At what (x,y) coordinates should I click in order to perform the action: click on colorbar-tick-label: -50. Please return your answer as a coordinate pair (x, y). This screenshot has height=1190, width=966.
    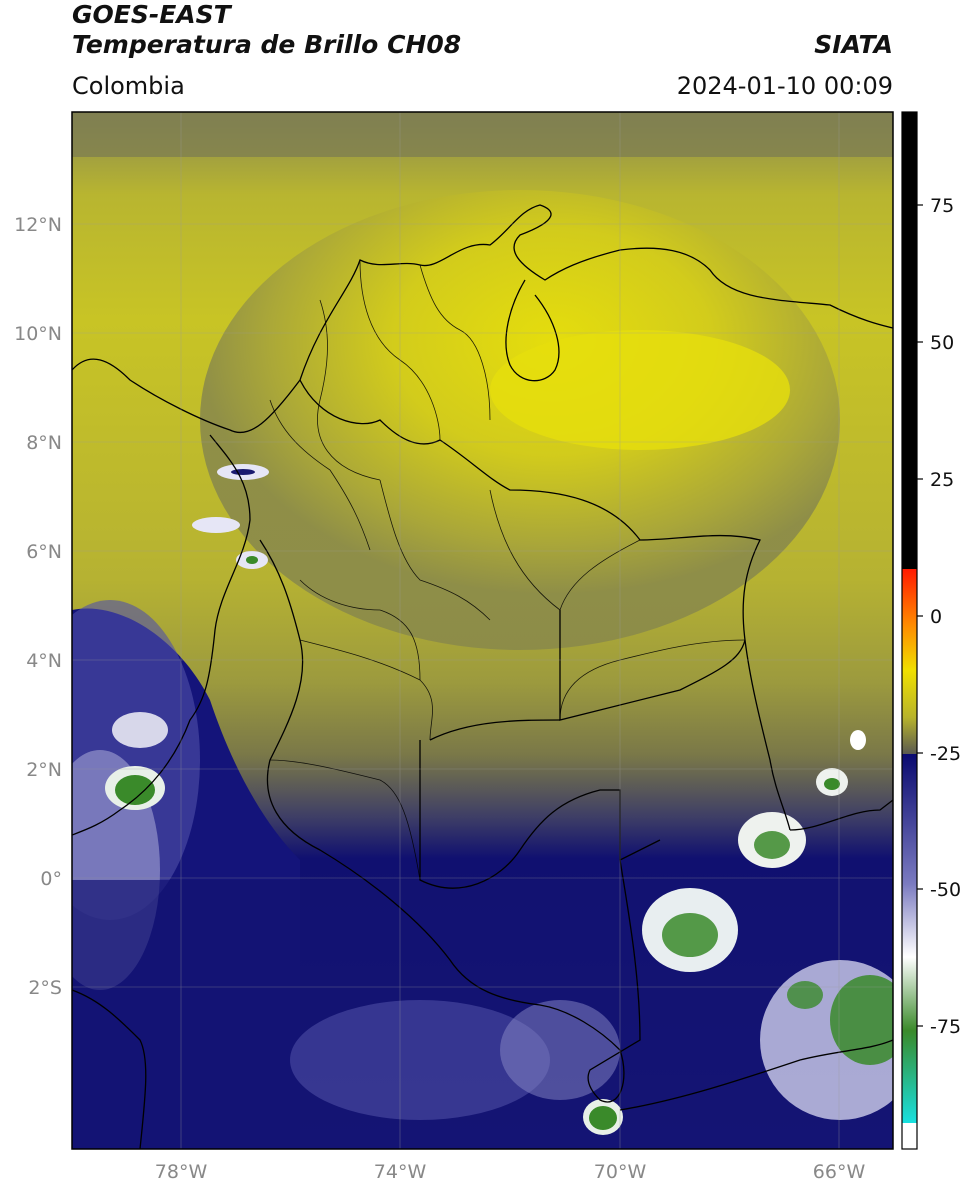
    Looking at the image, I should click on (945, 890).